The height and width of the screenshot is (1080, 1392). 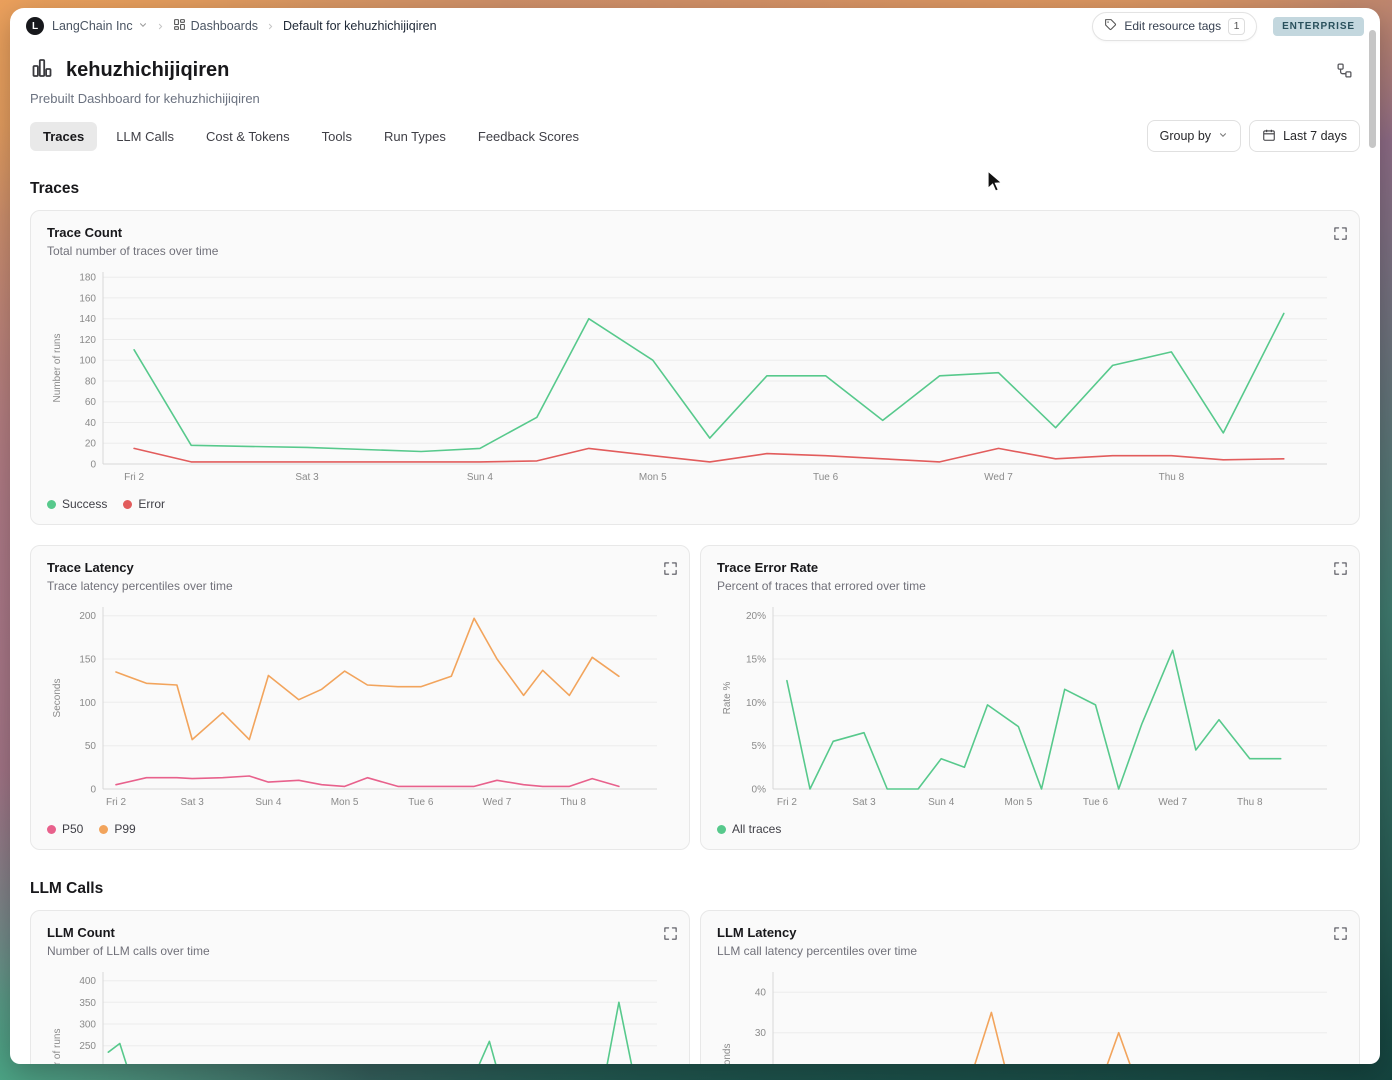 What do you see at coordinates (87, 319) in the screenshot?
I see `svg-text: 140` at bounding box center [87, 319].